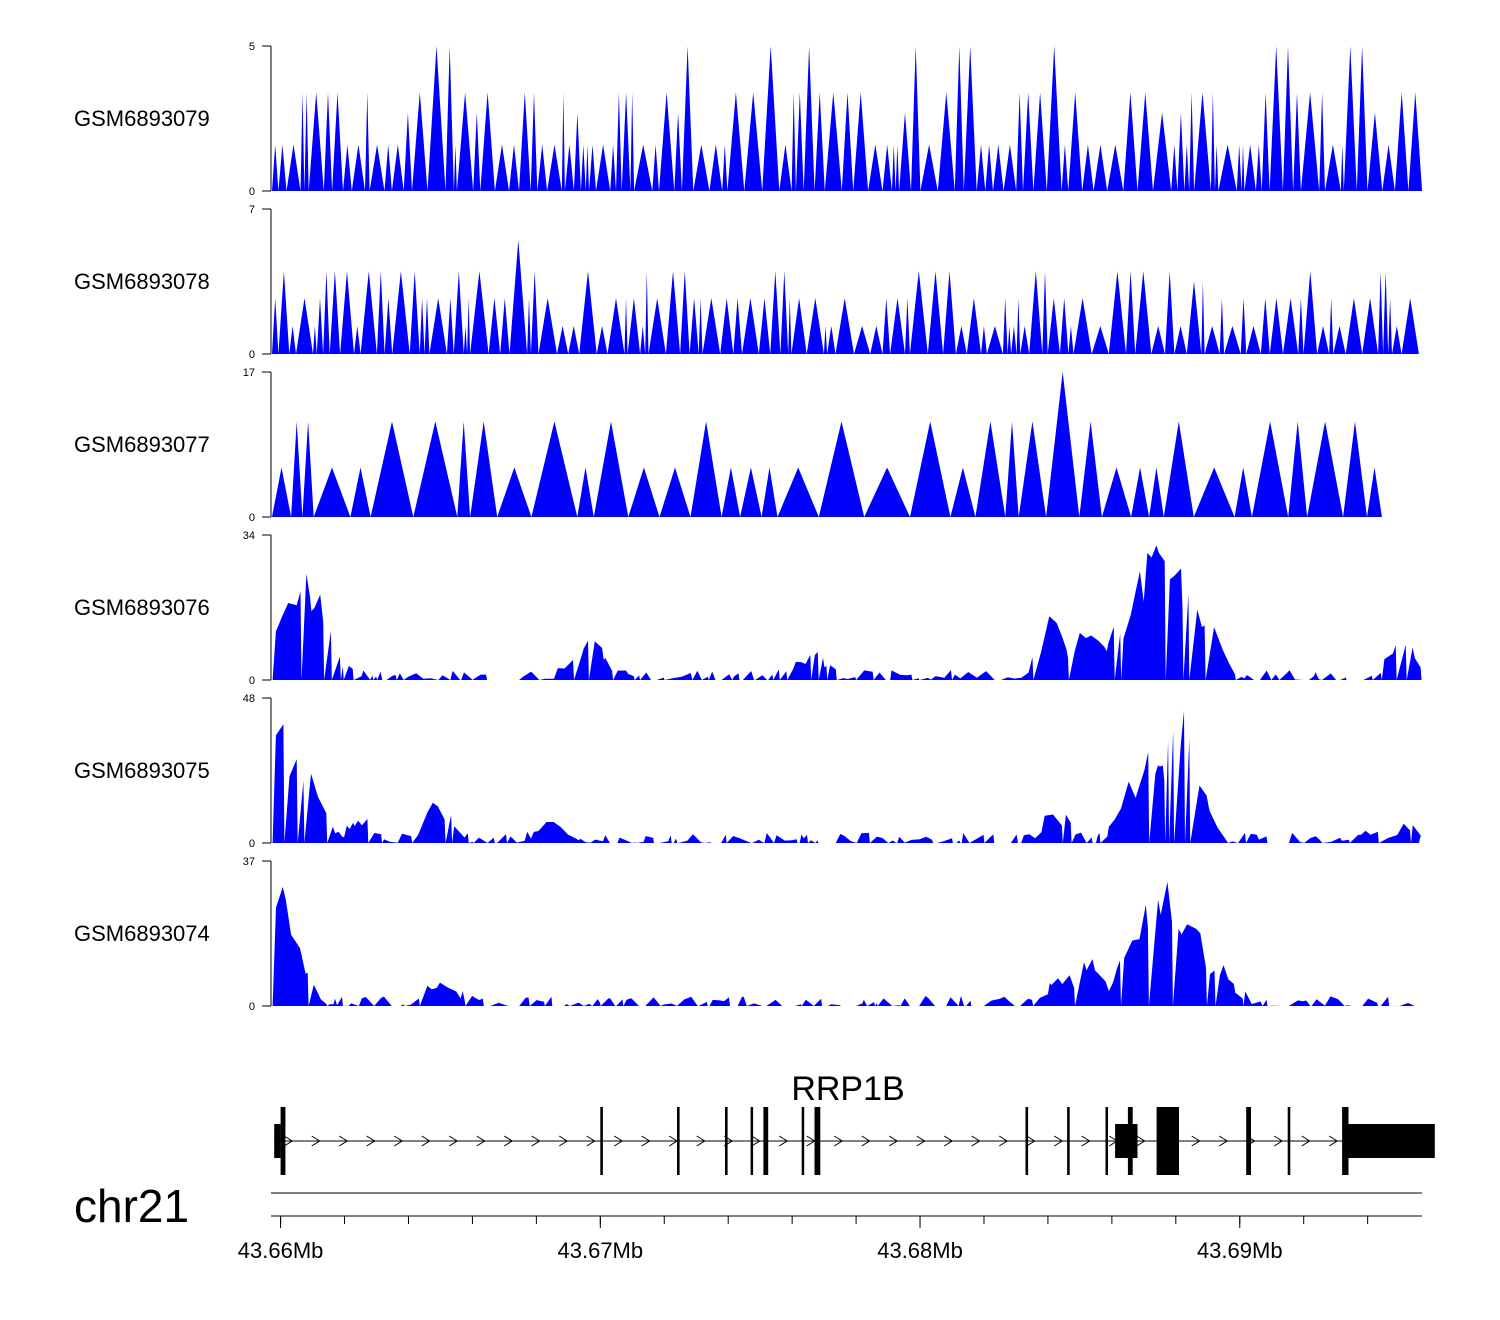 Image resolution: width=1500 pixels, height=1320 pixels. I want to click on x-tick-label: 43.68Mb, so click(920, 1250).